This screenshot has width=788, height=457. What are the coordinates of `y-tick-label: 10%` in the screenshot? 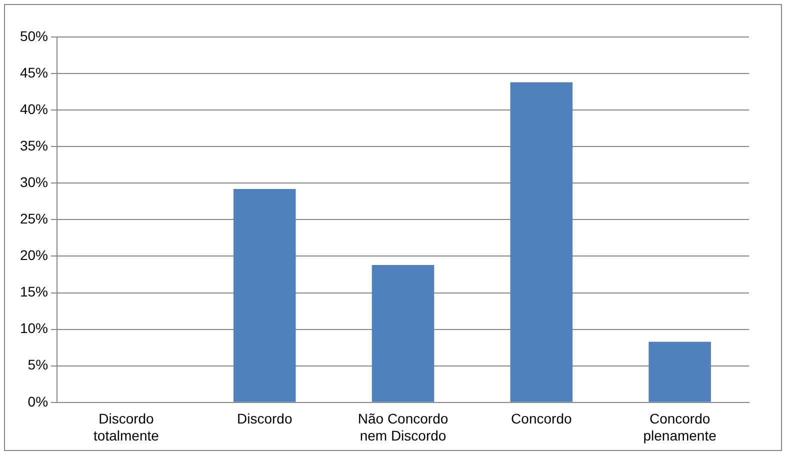 It's located at (34, 328).